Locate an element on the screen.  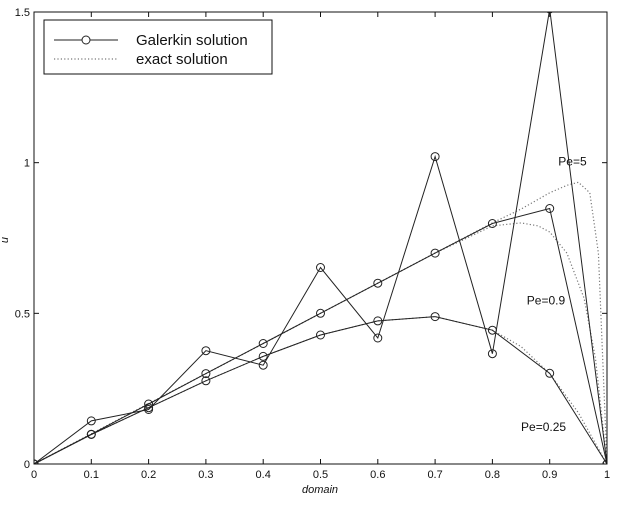
y-tick-label: 0.5 is located at coordinates (22, 314).